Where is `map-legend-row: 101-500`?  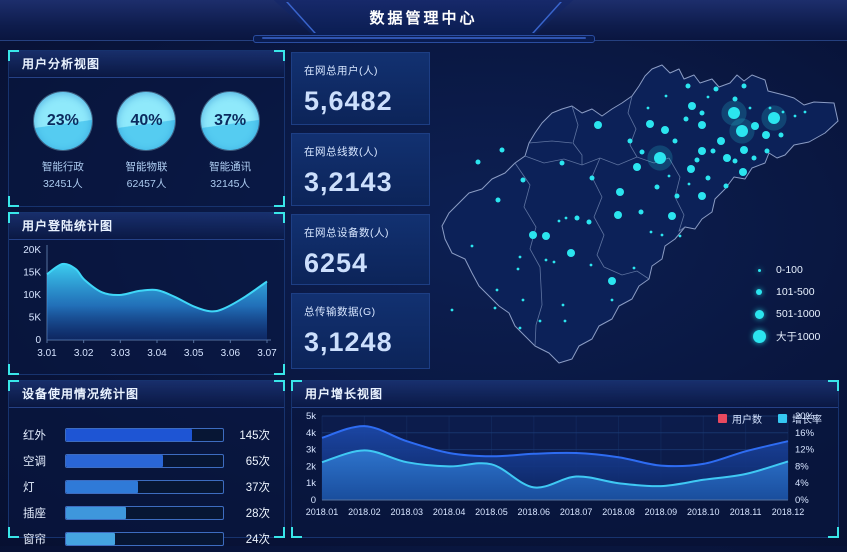 map-legend-row: 101-500 is located at coordinates (785, 292).